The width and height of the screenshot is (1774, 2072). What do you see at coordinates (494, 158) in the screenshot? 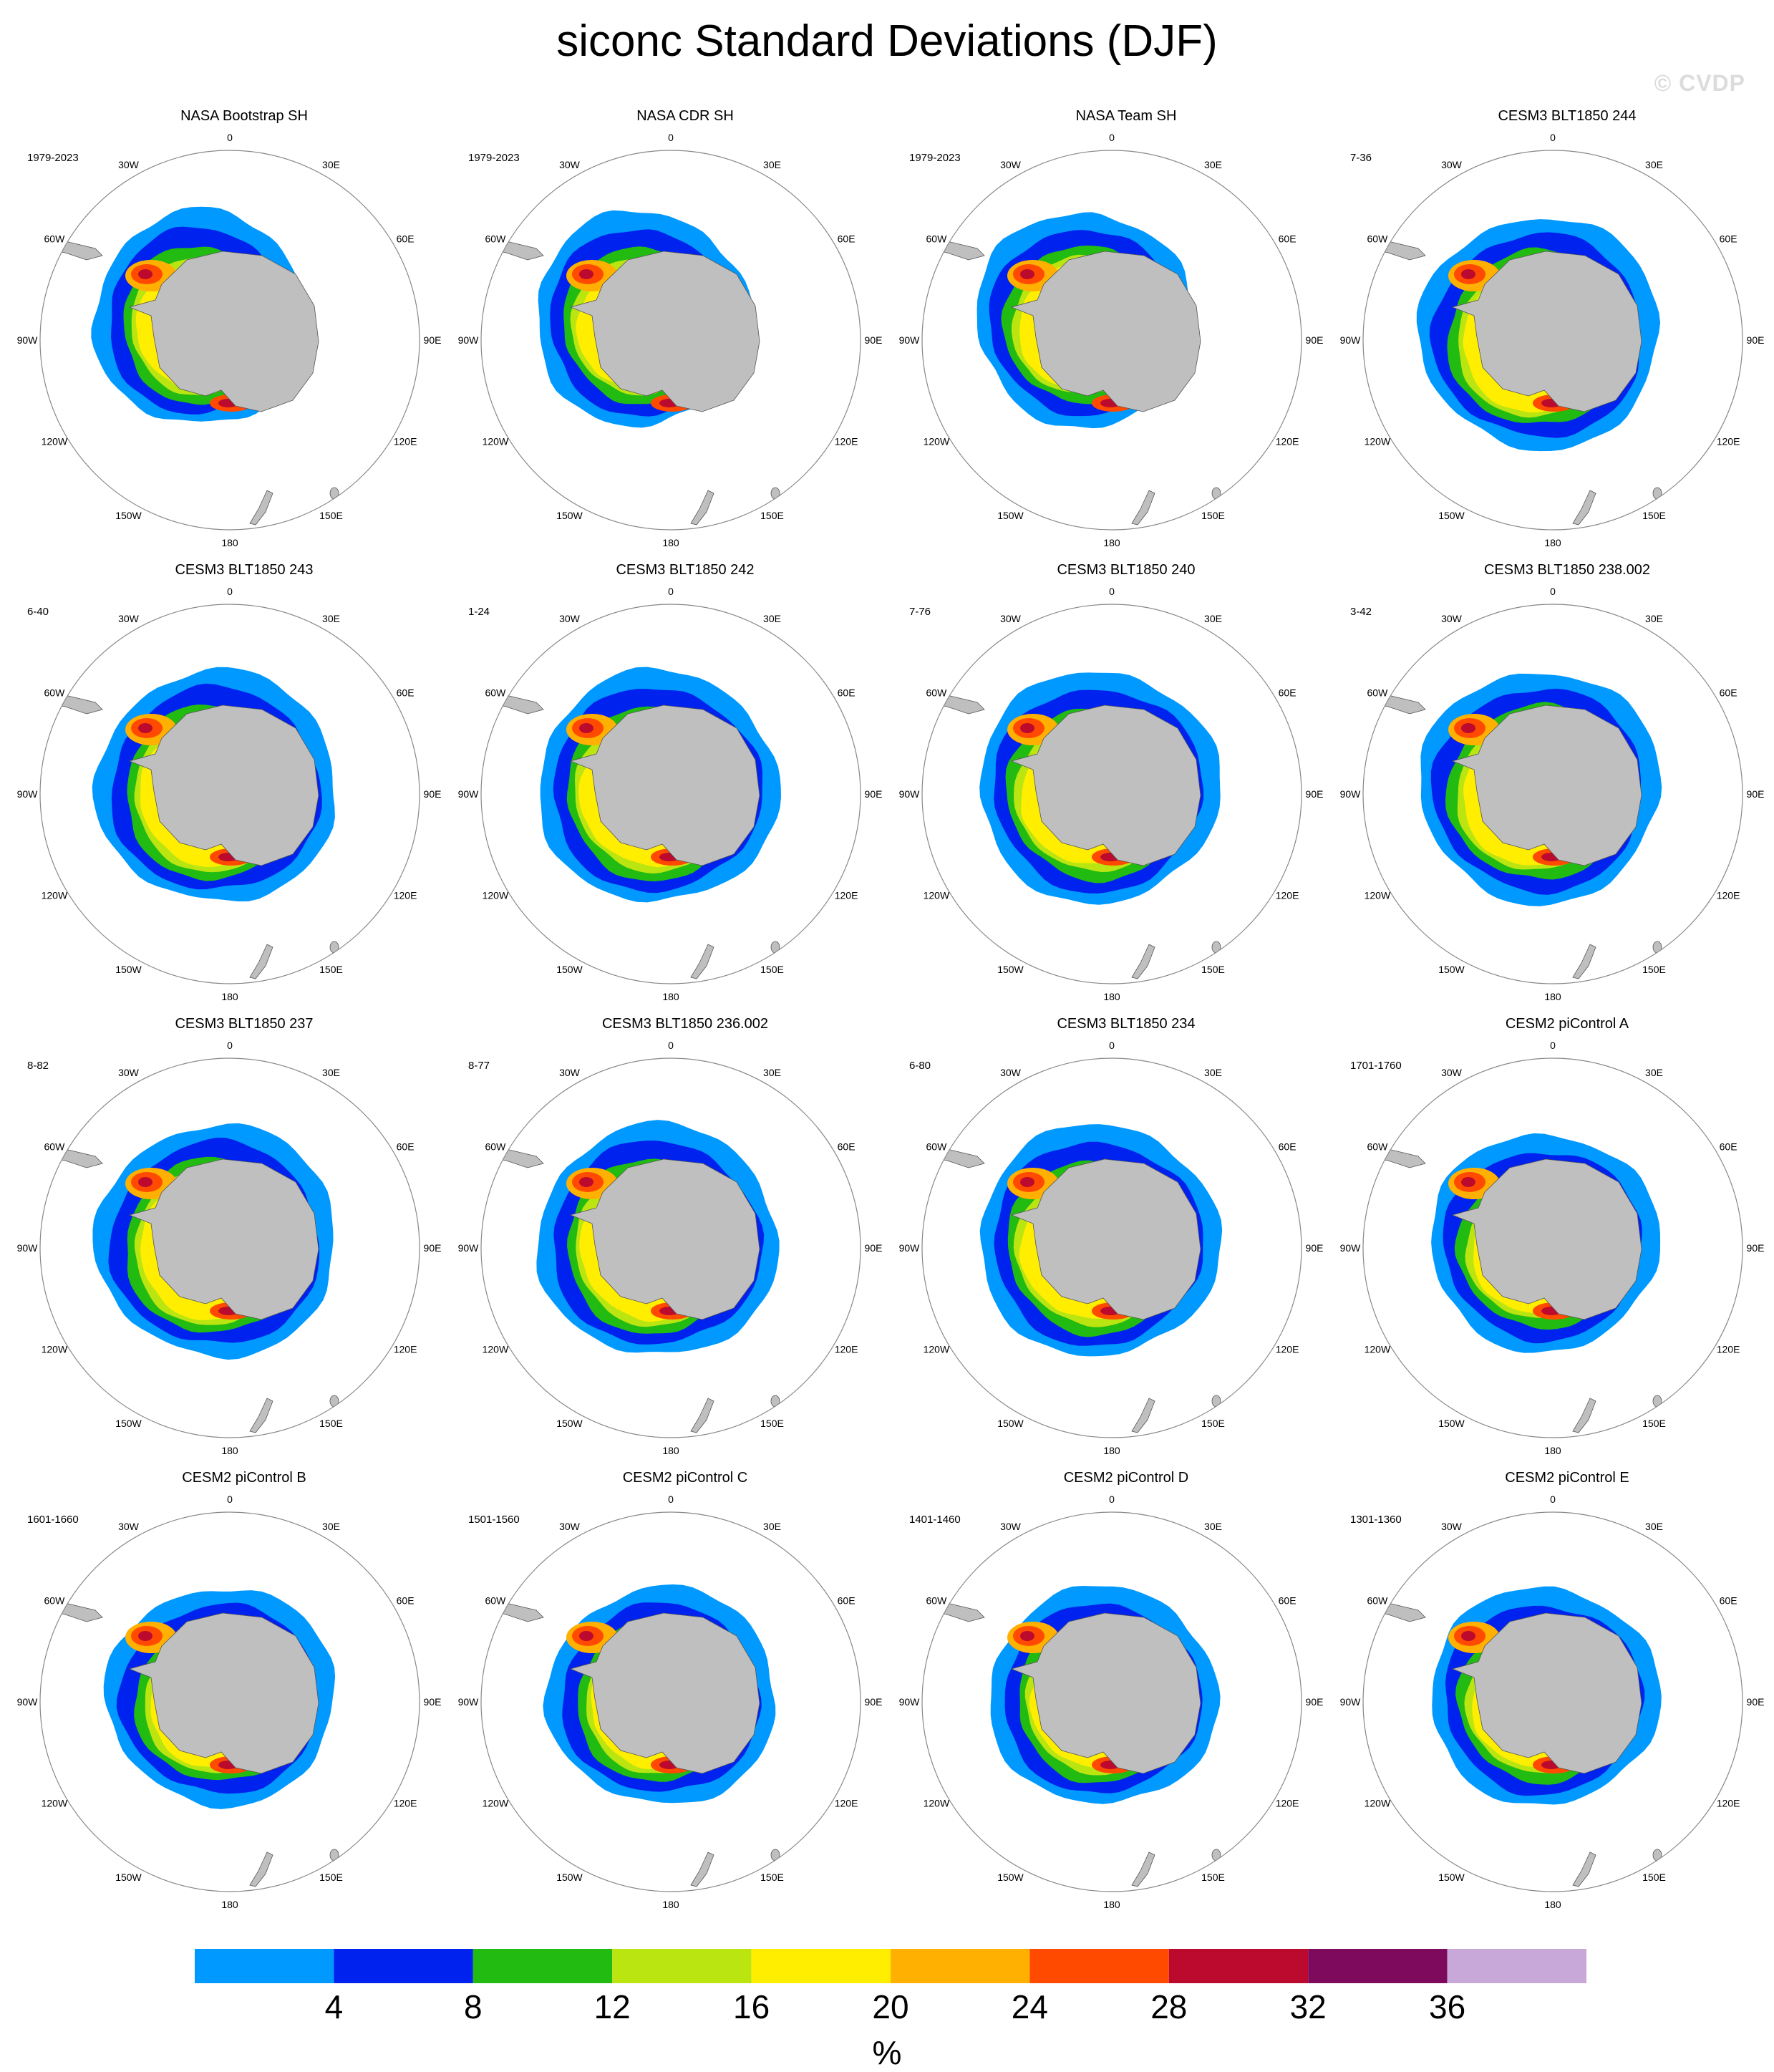
I see `panel-period: 1979-2023` at bounding box center [494, 158].